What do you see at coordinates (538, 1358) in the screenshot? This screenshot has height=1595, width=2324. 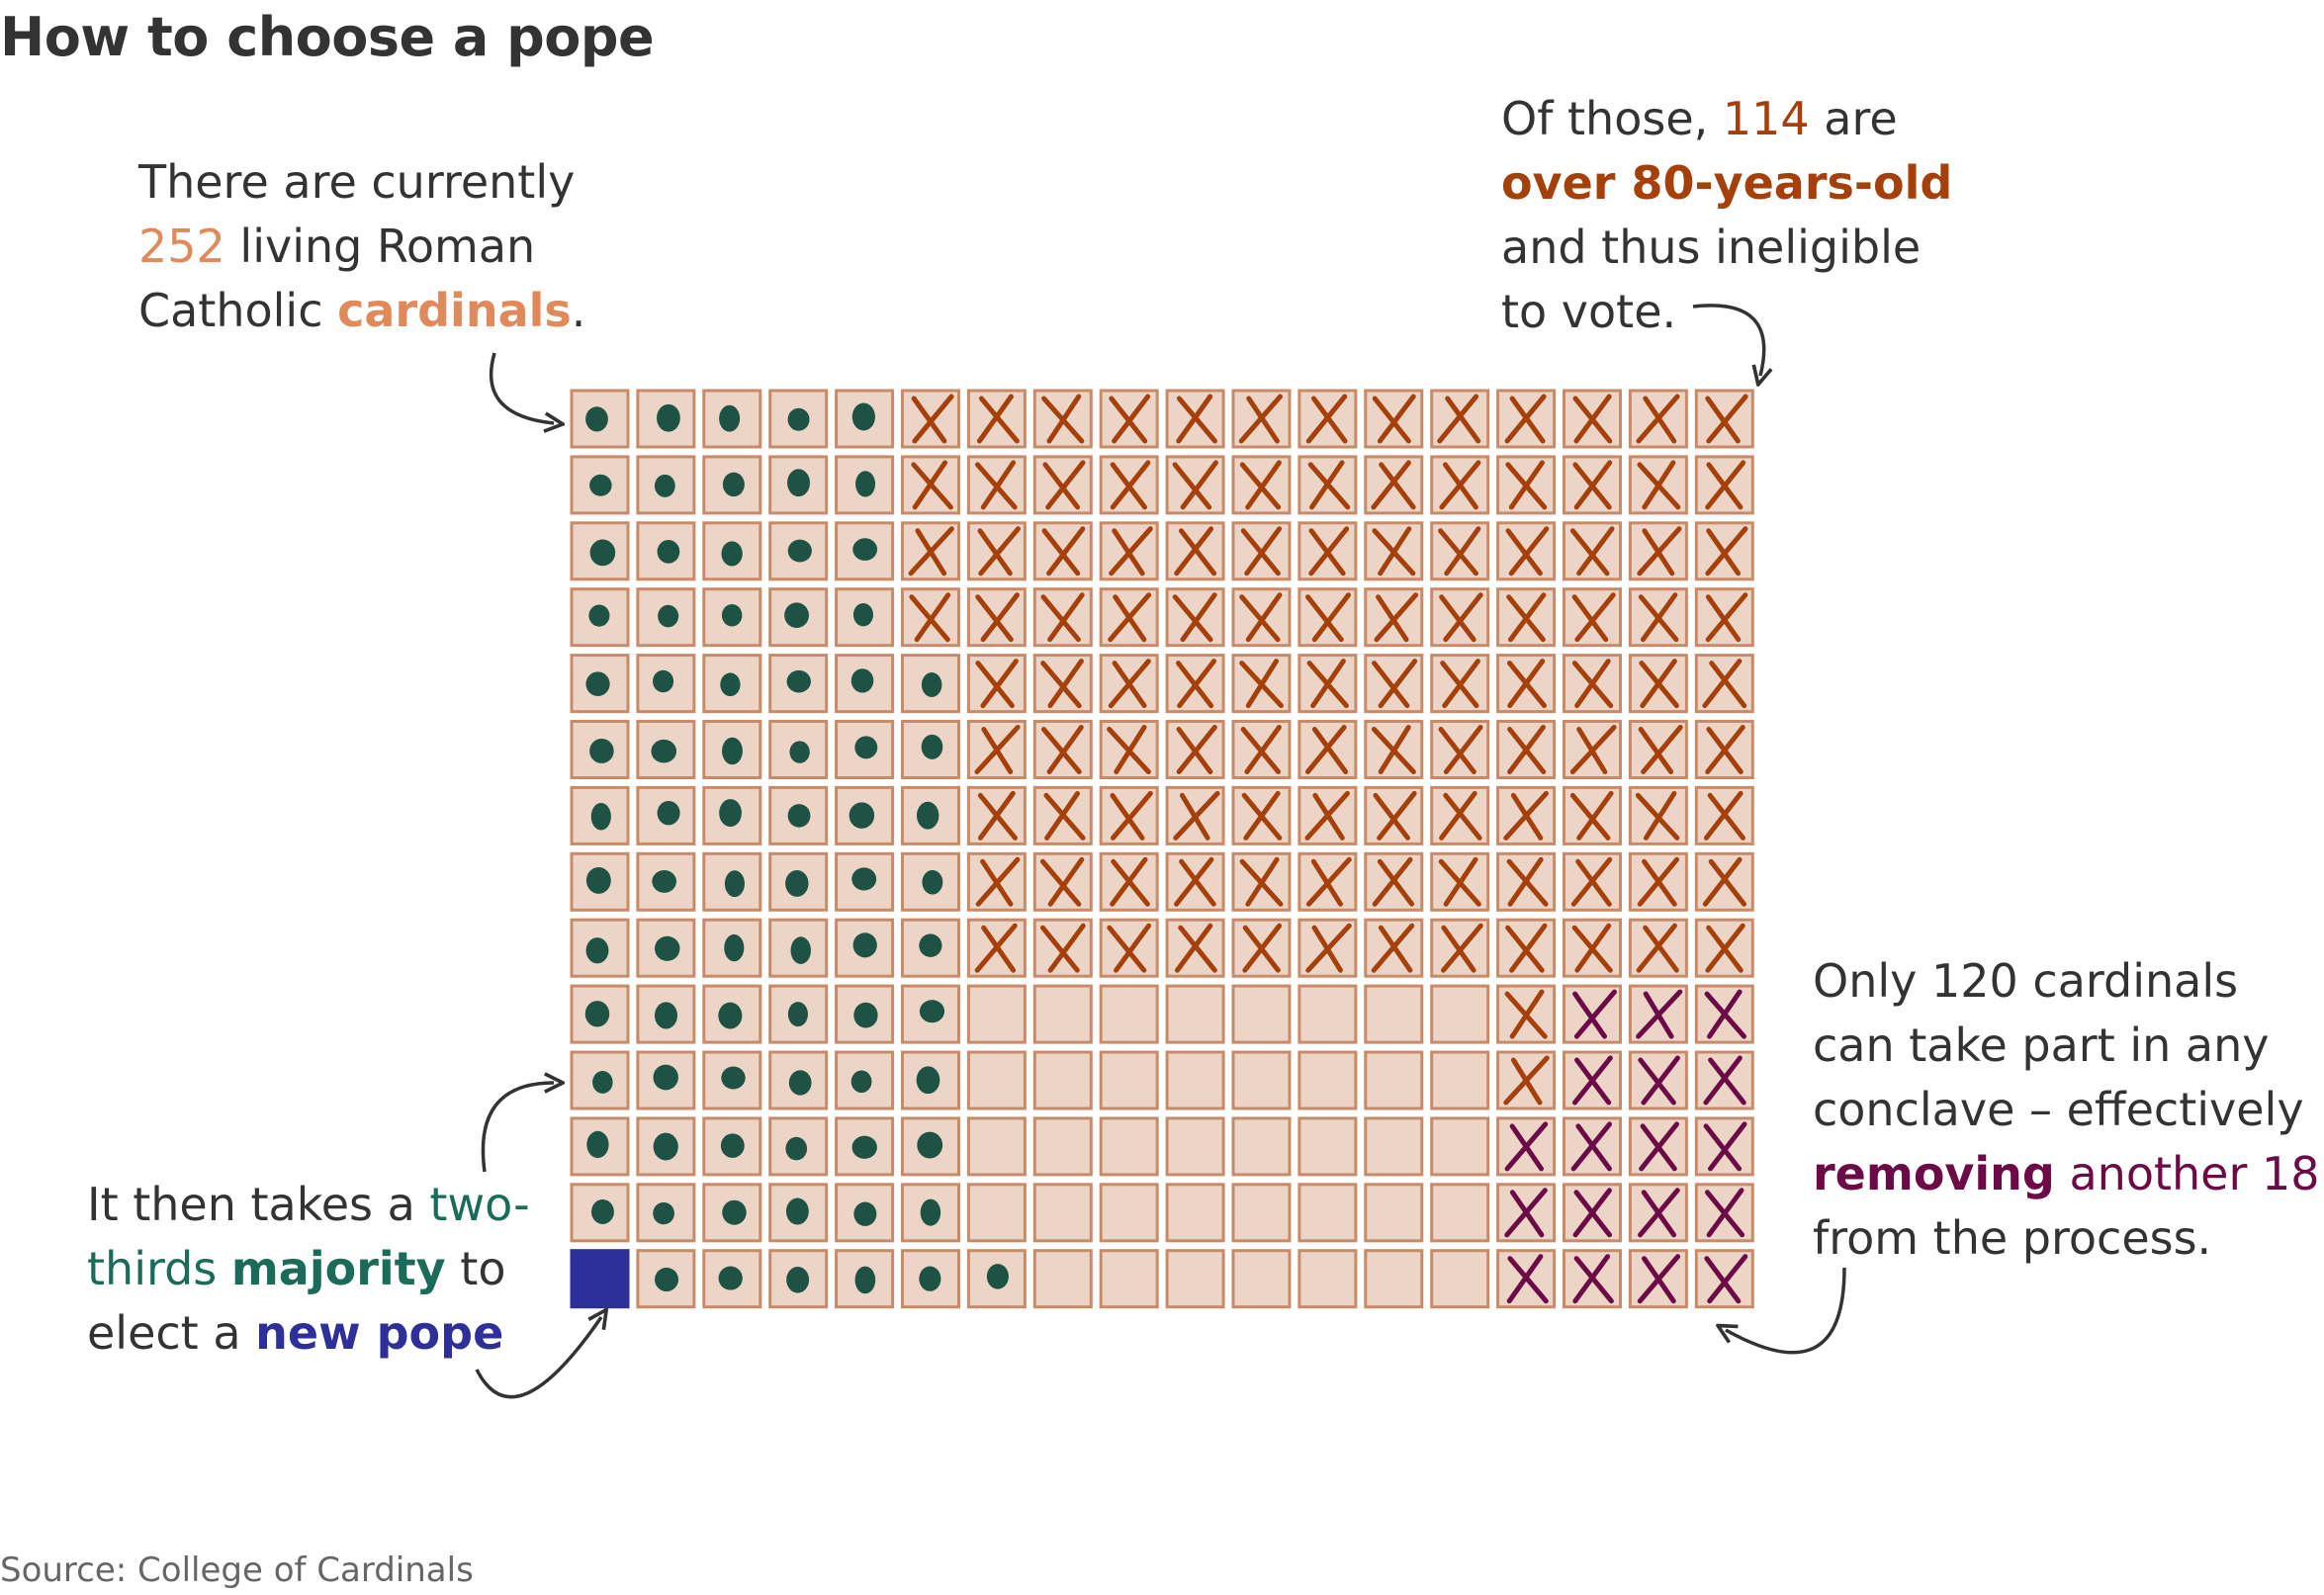 I see `arrow-majority-down` at bounding box center [538, 1358].